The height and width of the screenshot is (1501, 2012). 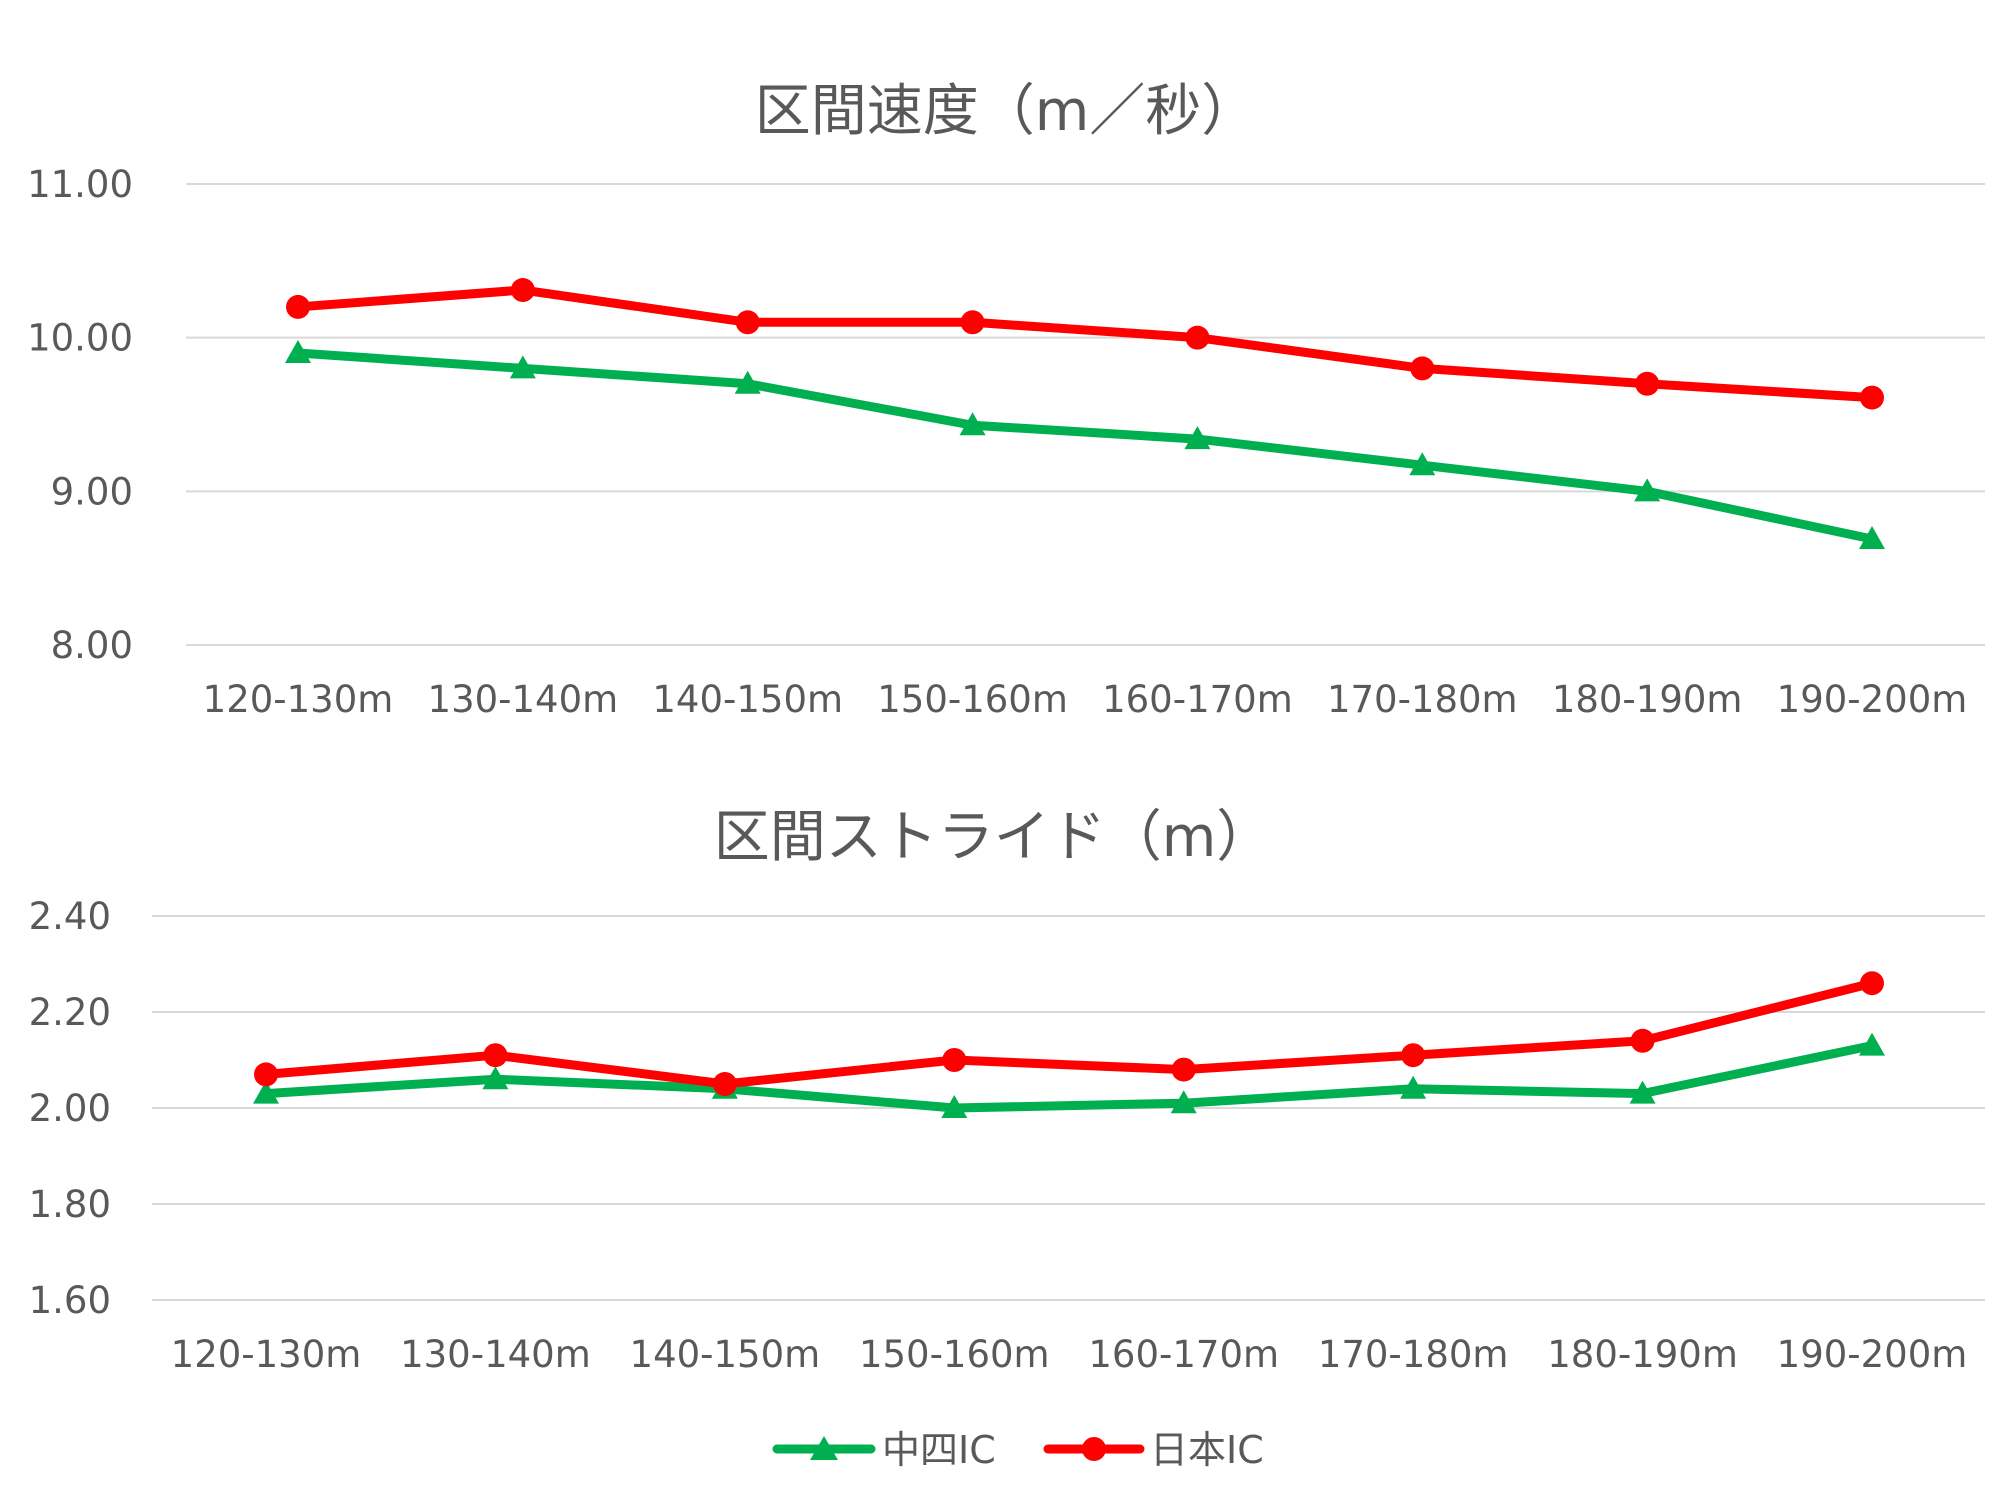 I want to click on legend-marker-circle, so click(x=1094, y=1449).